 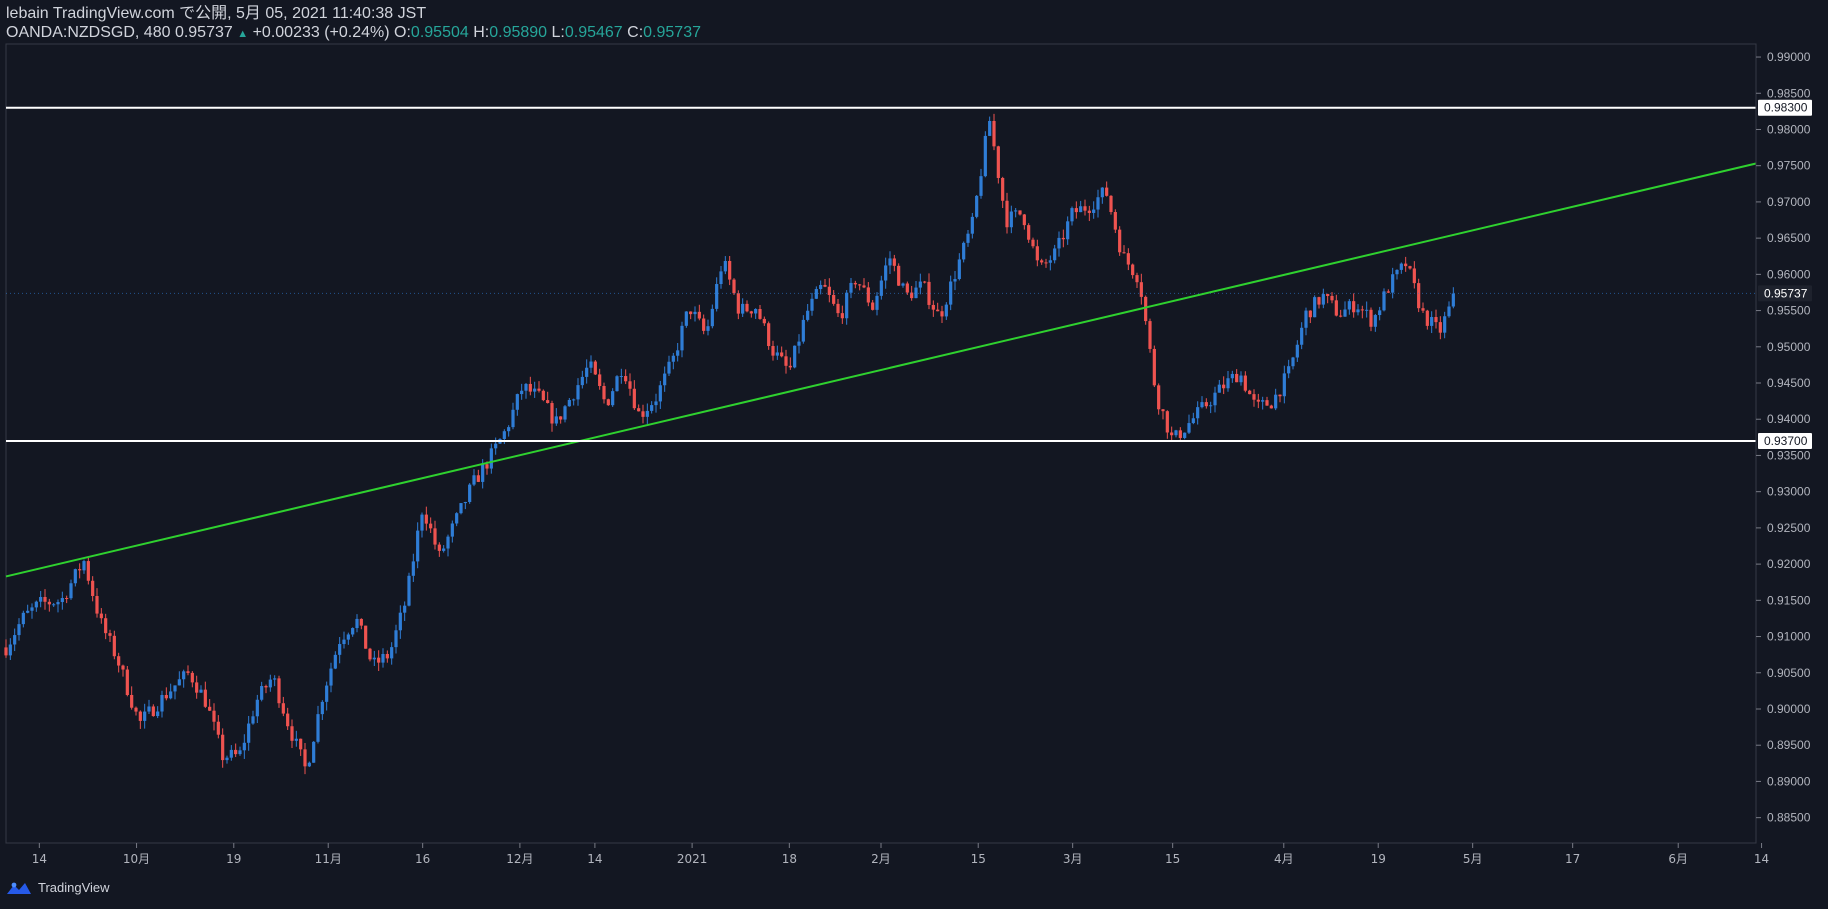 What do you see at coordinates (593, 32) in the screenshot?
I see `low-value: 0.95467` at bounding box center [593, 32].